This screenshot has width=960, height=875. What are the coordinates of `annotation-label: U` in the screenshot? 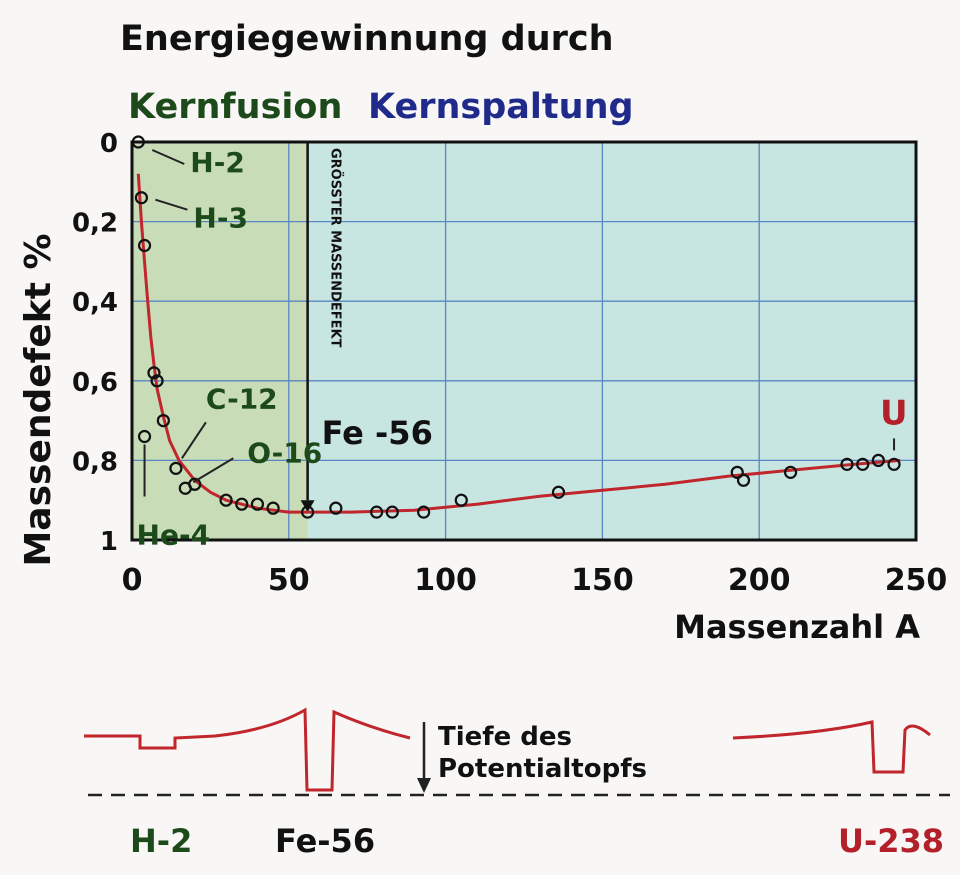 It's located at (894, 413).